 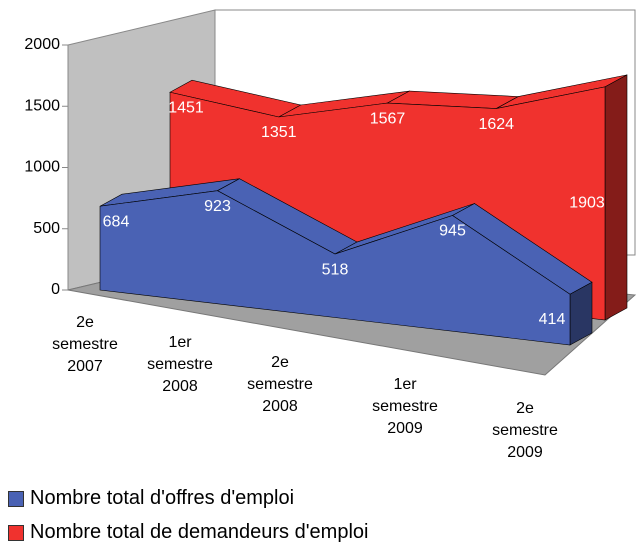 What do you see at coordinates (180, 364) in the screenshot?
I see `x-tick-label: 1er semestre 2008` at bounding box center [180, 364].